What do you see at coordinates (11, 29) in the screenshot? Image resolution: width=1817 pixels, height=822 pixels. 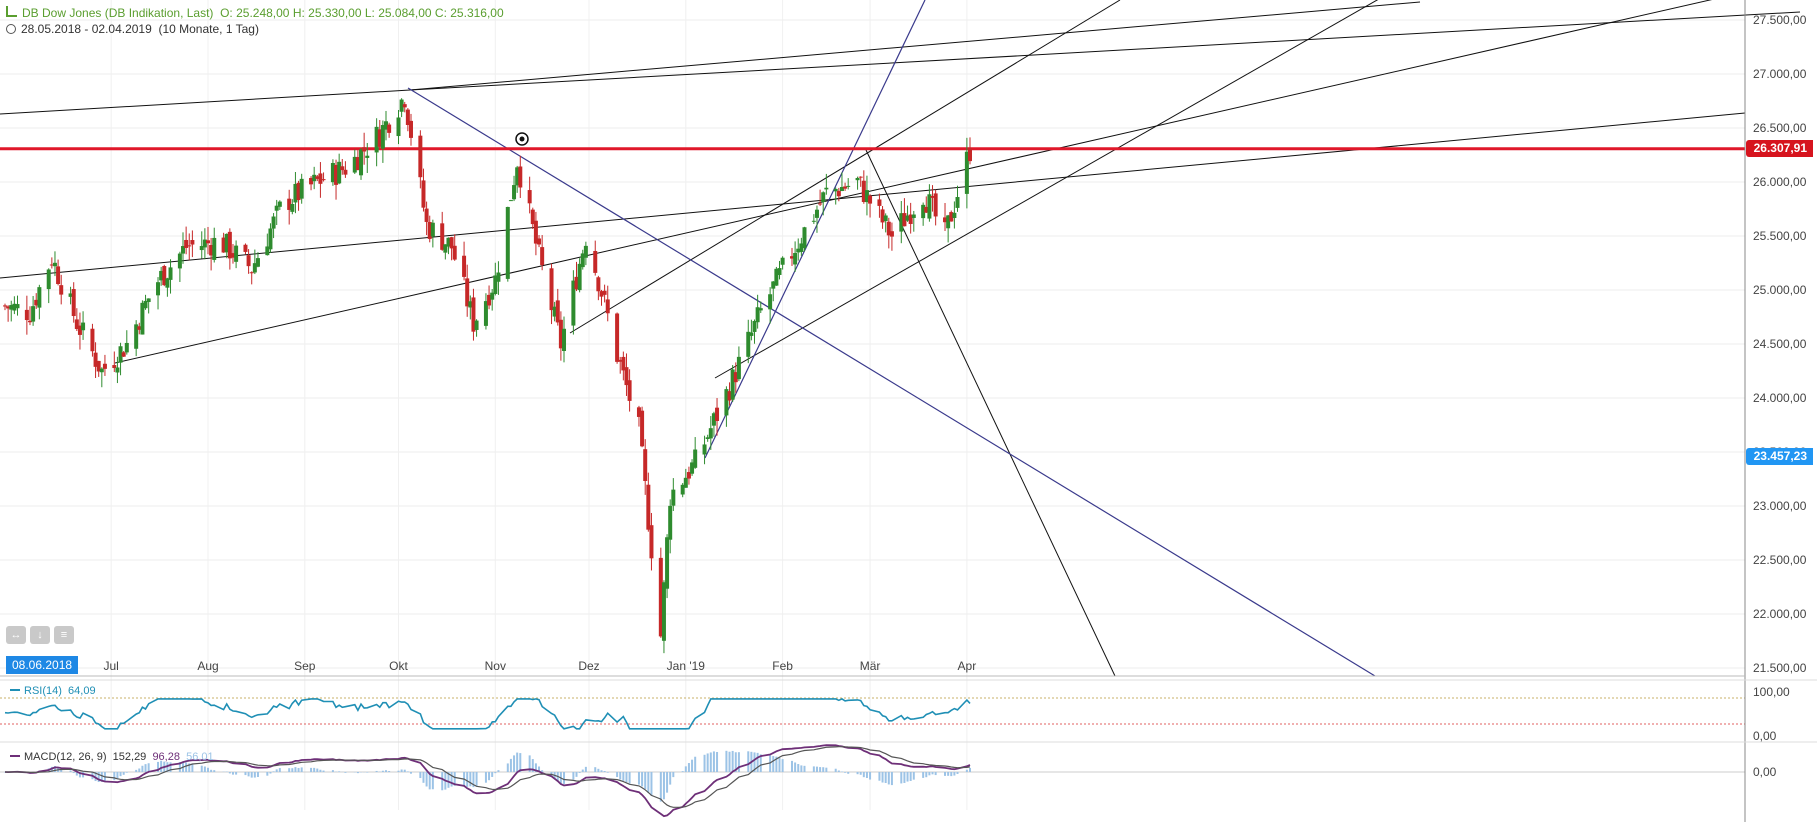 I see `clock-icon` at bounding box center [11, 29].